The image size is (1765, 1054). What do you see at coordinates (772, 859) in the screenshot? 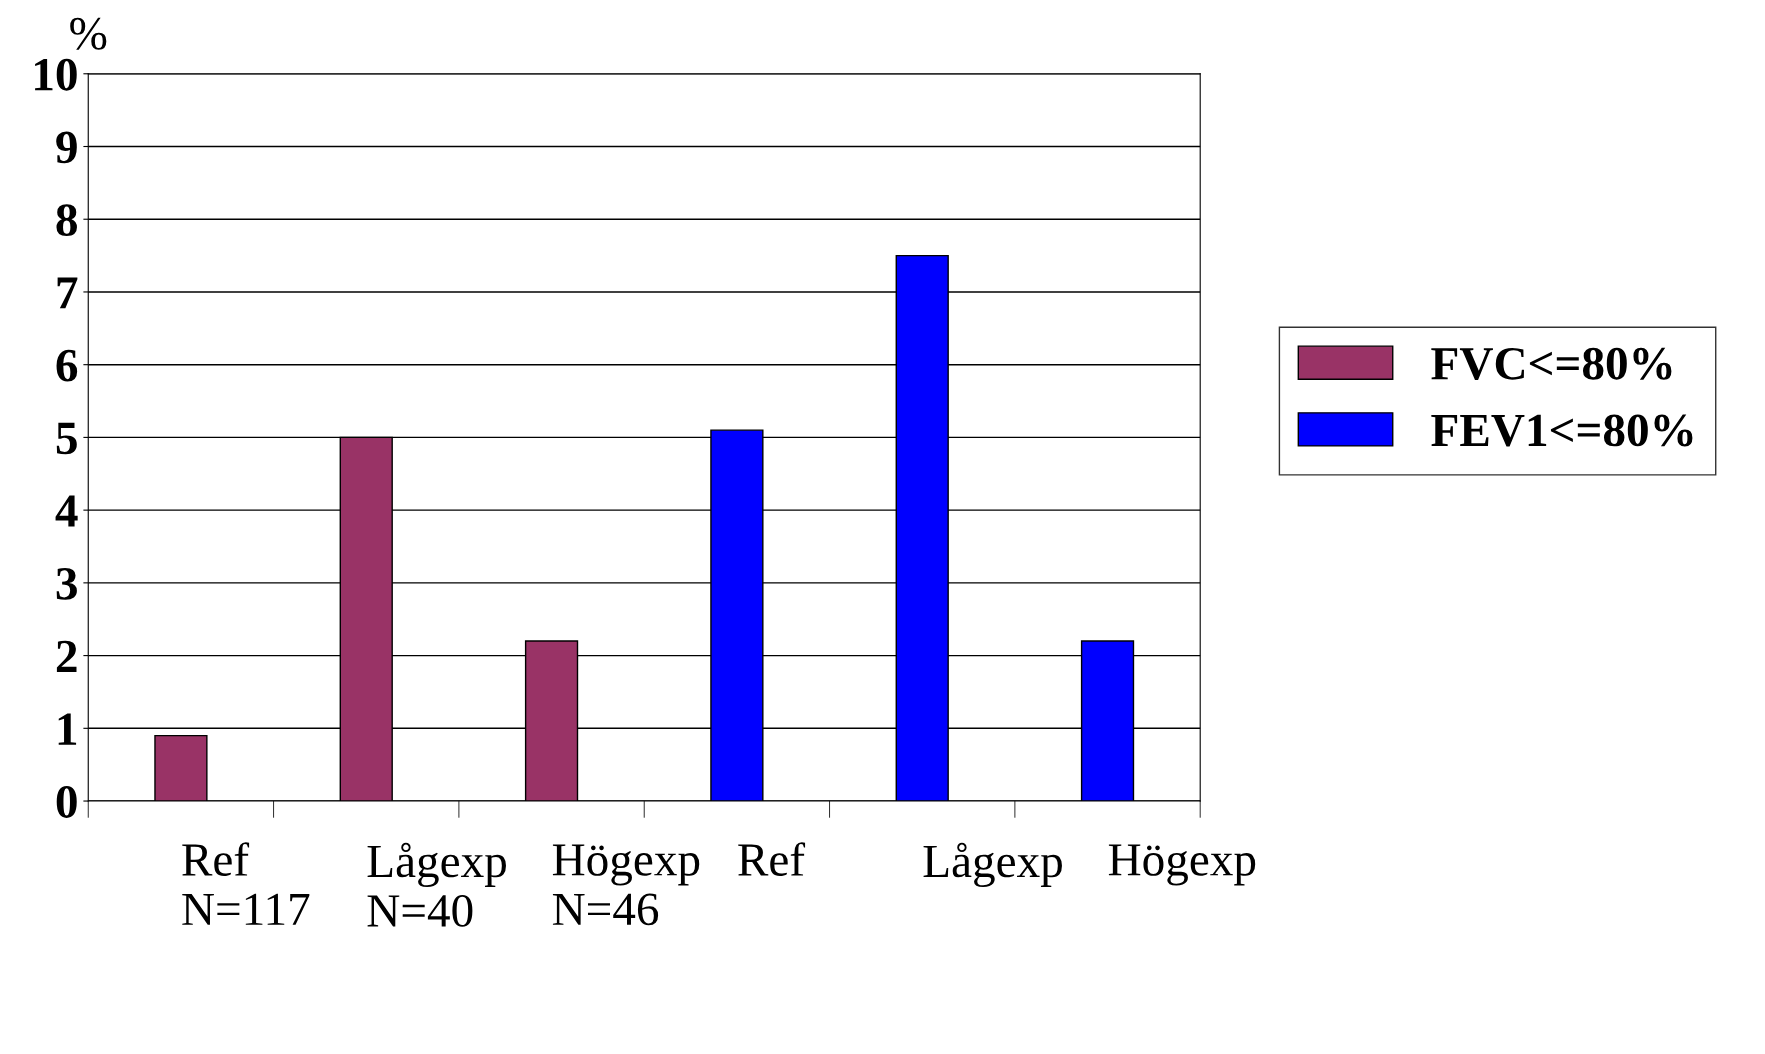
I see `x-tick-label: Ref` at bounding box center [772, 859].